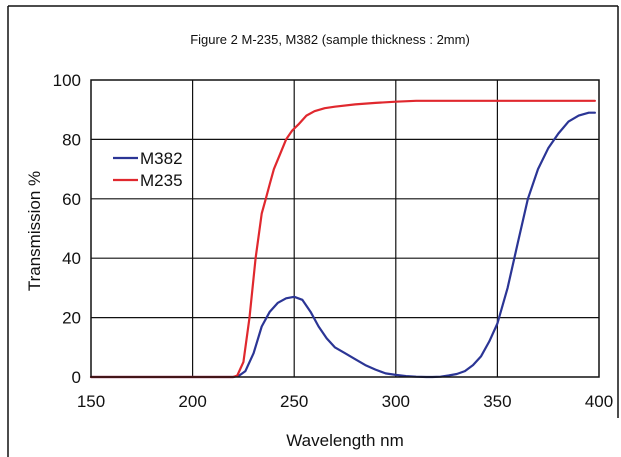  What do you see at coordinates (76, 377) in the screenshot?
I see `y-tick-label: 0` at bounding box center [76, 377].